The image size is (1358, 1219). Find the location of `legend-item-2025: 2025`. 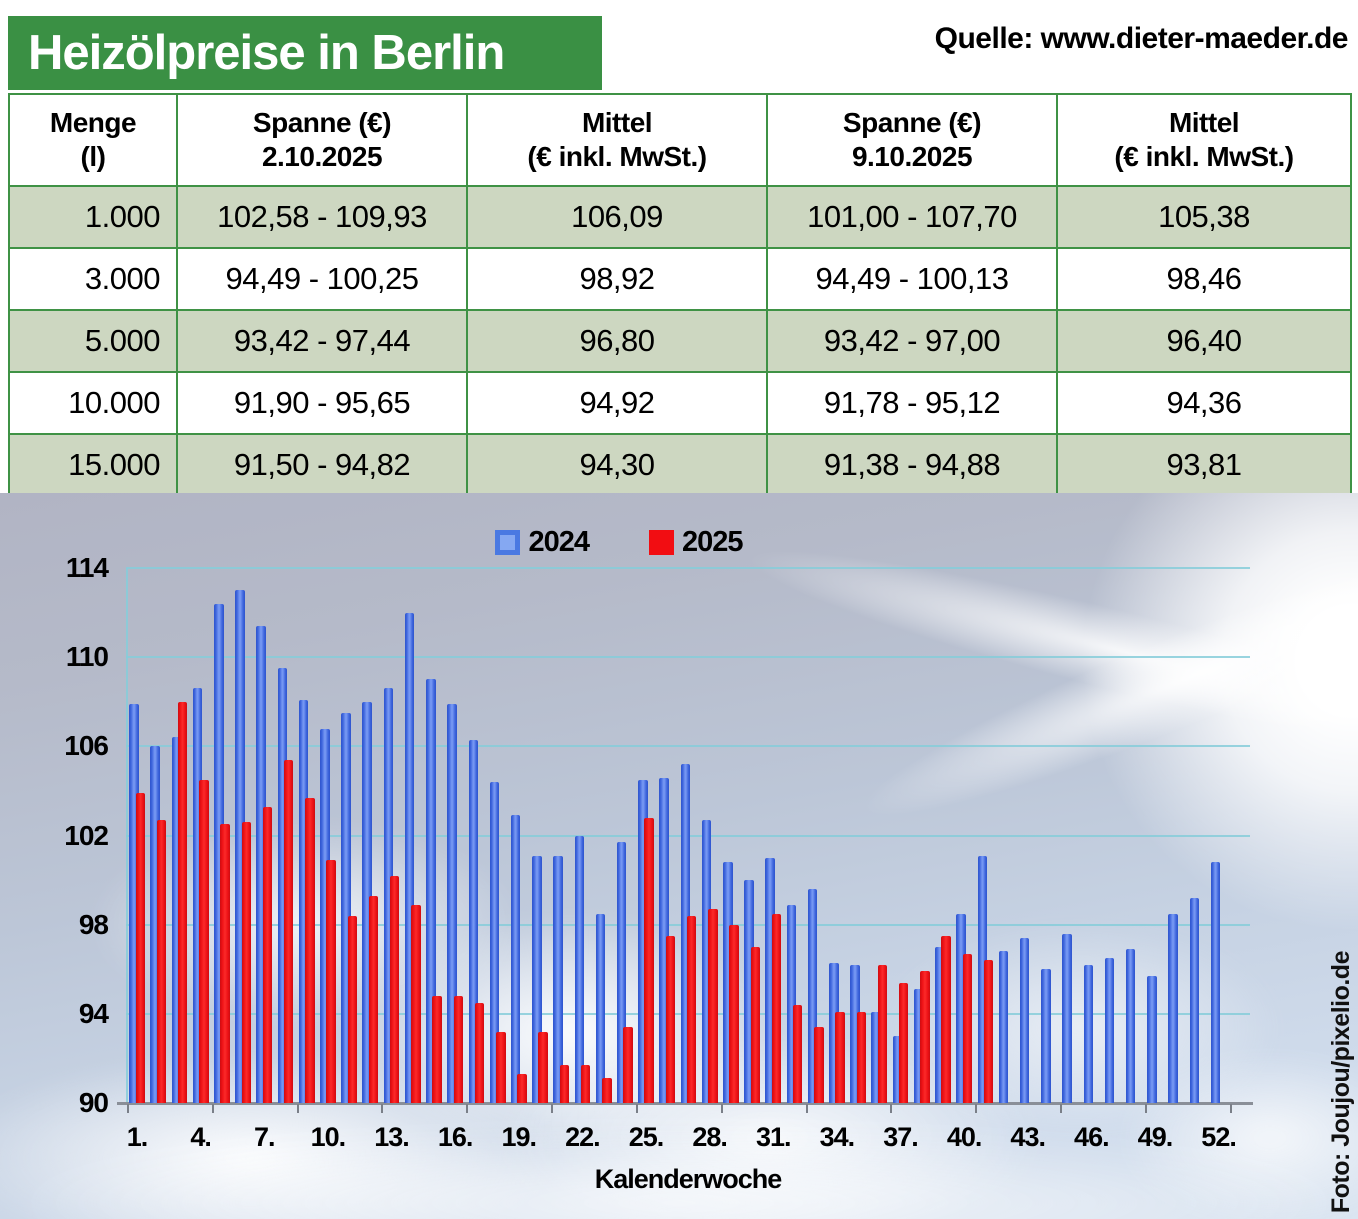

legend-item-2025: 2025 is located at coordinates (696, 542).